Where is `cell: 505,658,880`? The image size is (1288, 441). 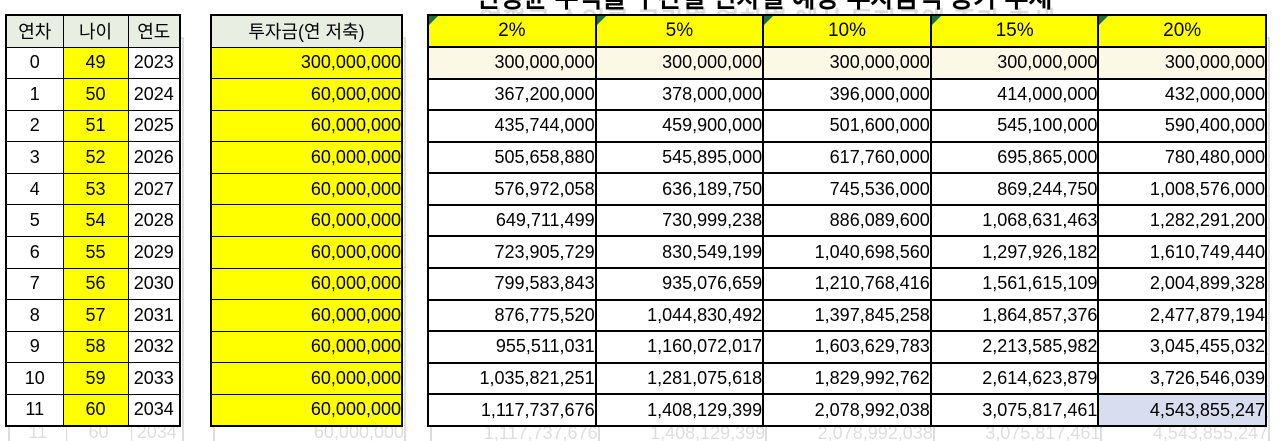
cell: 505,658,880 is located at coordinates (512, 157).